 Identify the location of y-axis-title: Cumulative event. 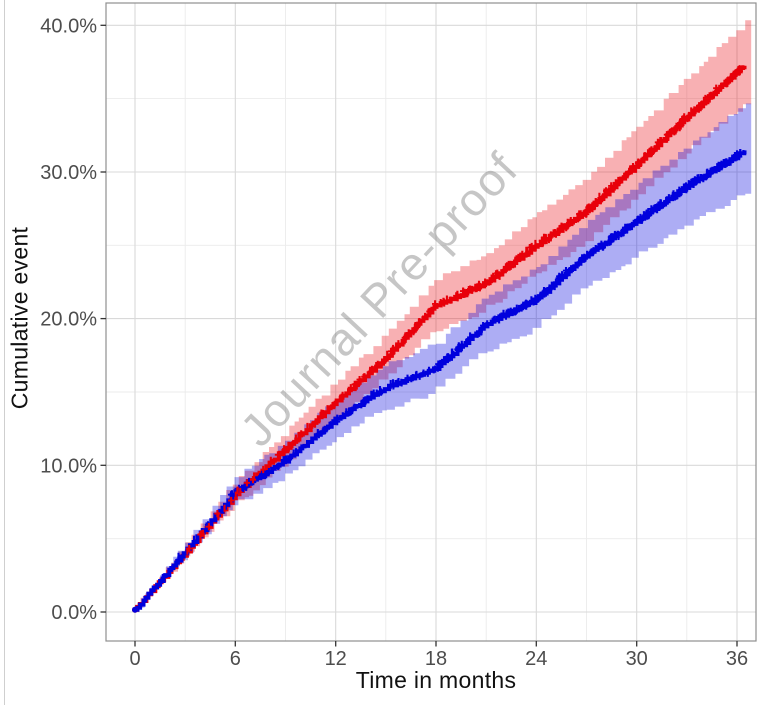
(19, 318).